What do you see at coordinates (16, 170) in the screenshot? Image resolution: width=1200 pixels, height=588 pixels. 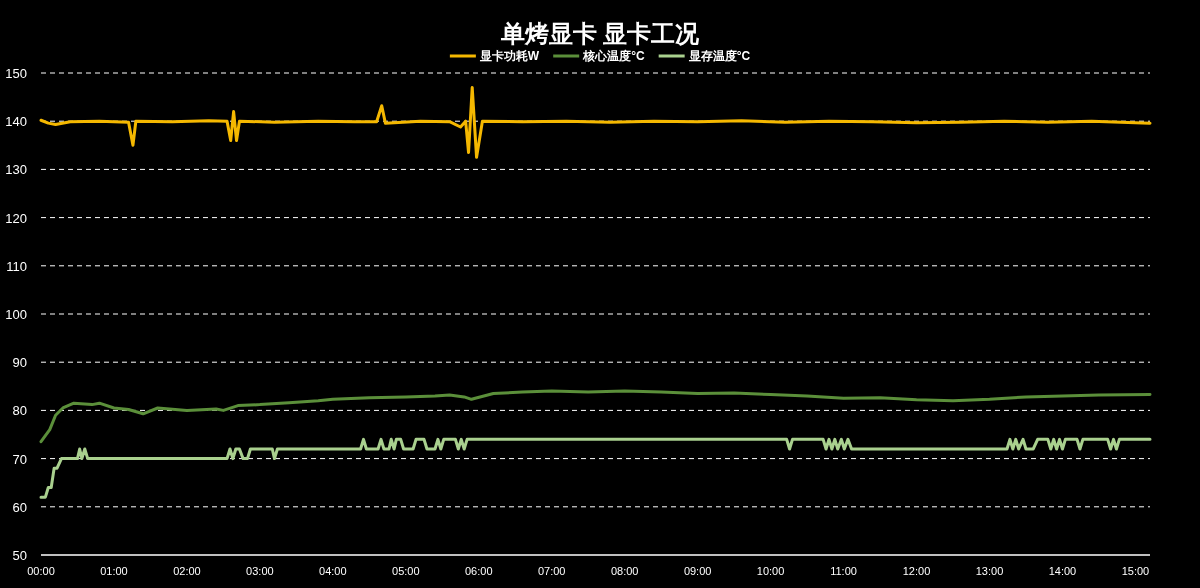 I see `y-tick-label: 130` at bounding box center [16, 170].